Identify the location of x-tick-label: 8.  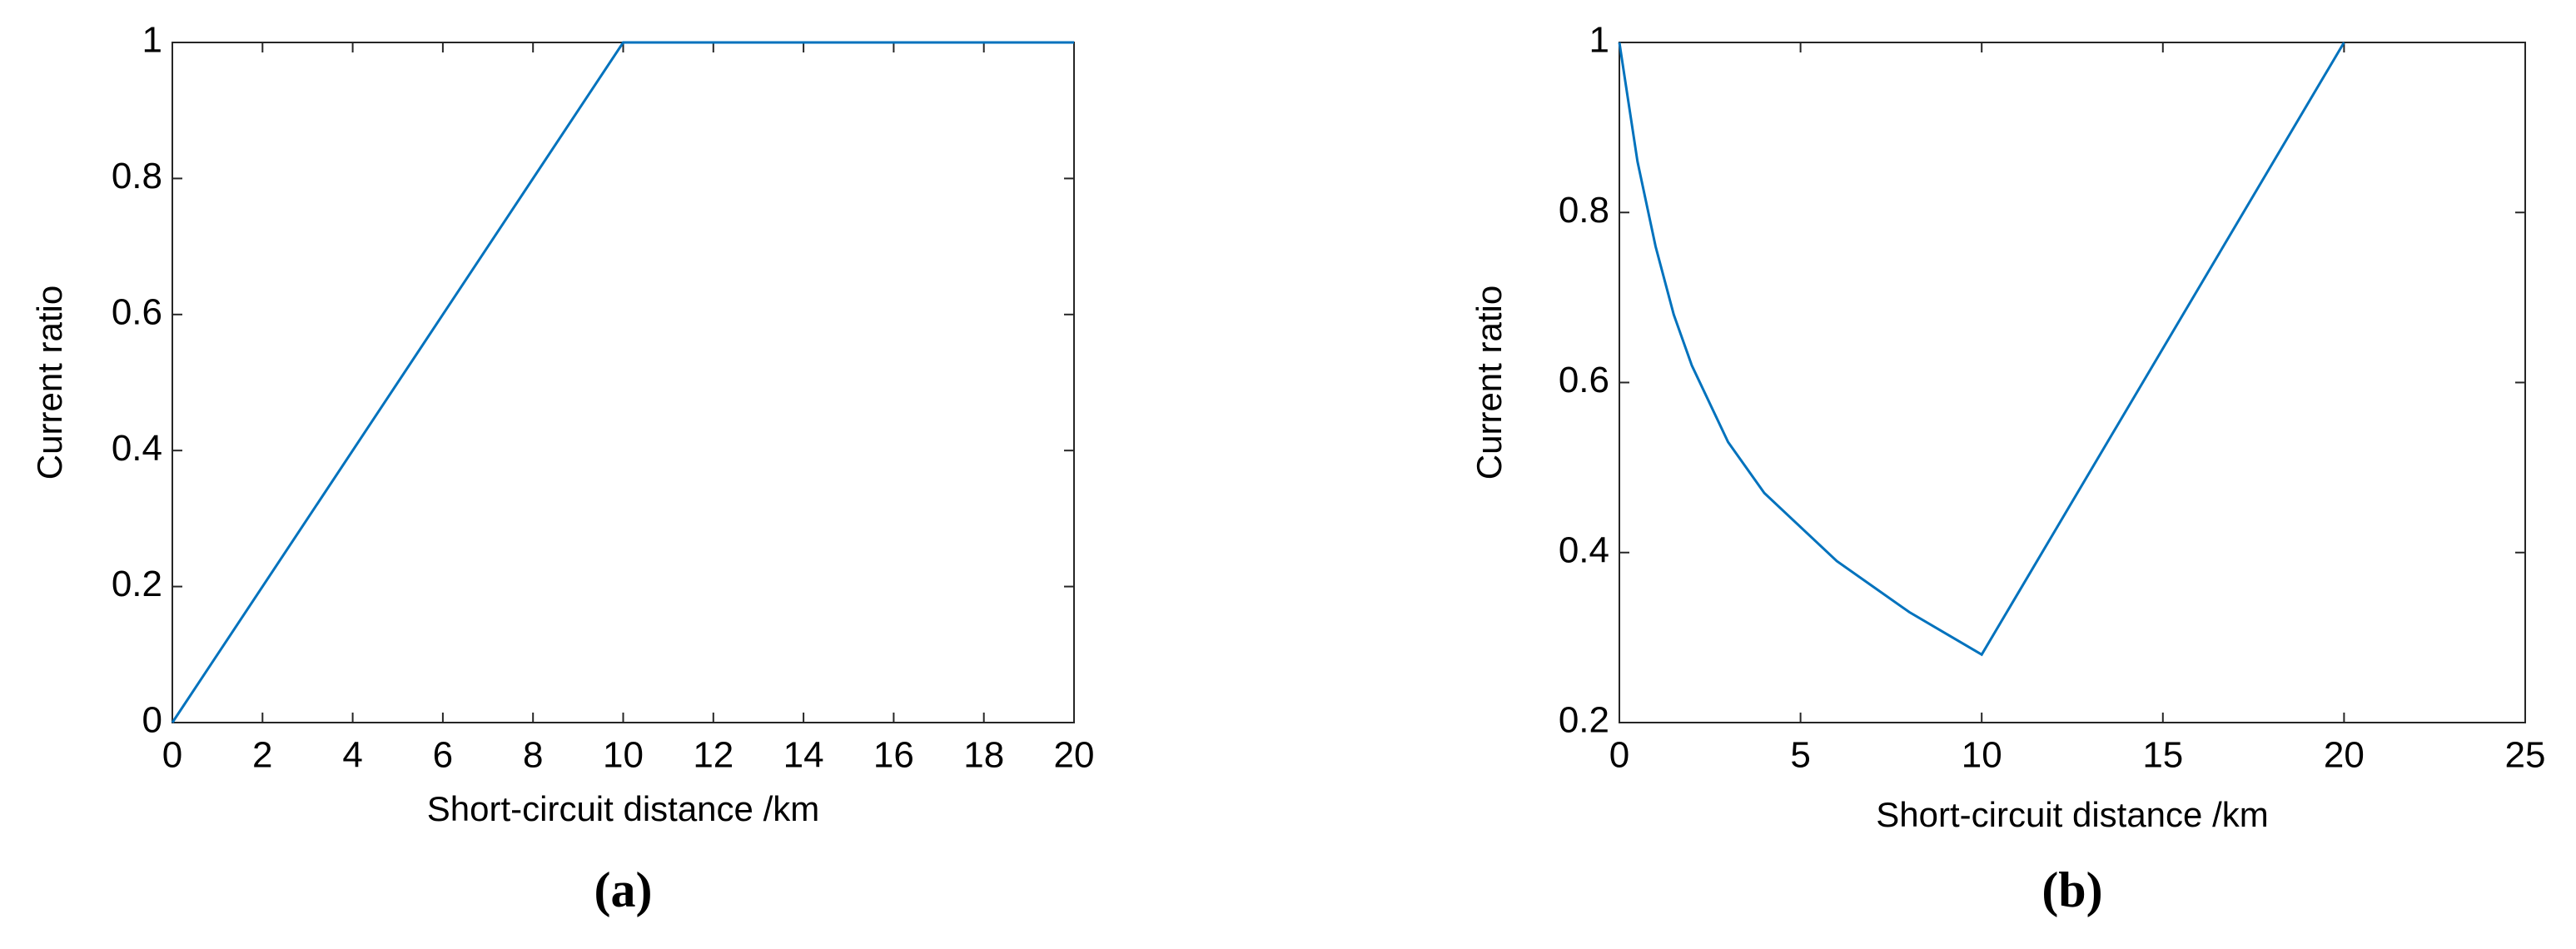
(533, 755).